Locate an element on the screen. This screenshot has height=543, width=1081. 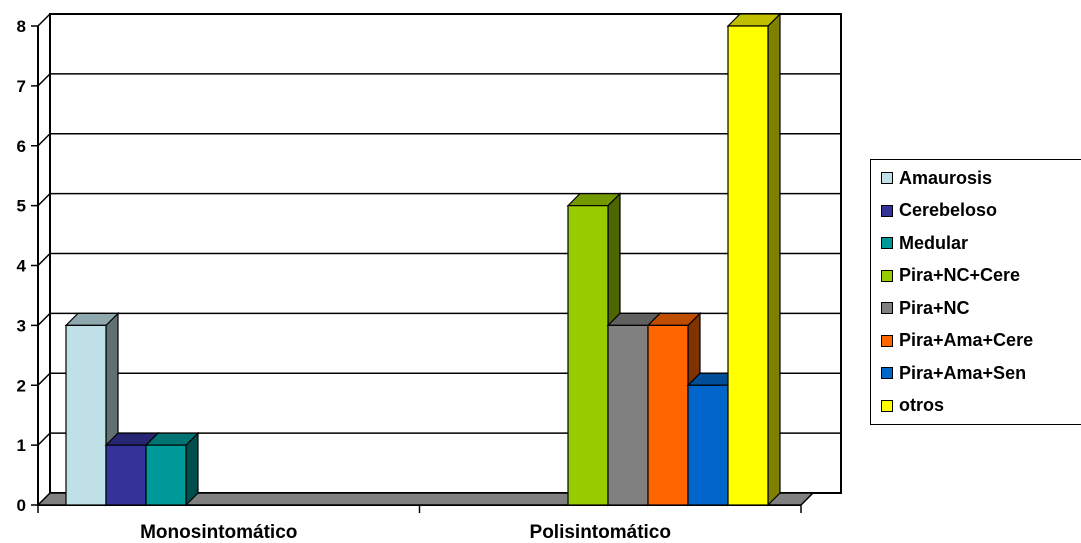
y-tick-label: 7 is located at coordinates (21, 86).